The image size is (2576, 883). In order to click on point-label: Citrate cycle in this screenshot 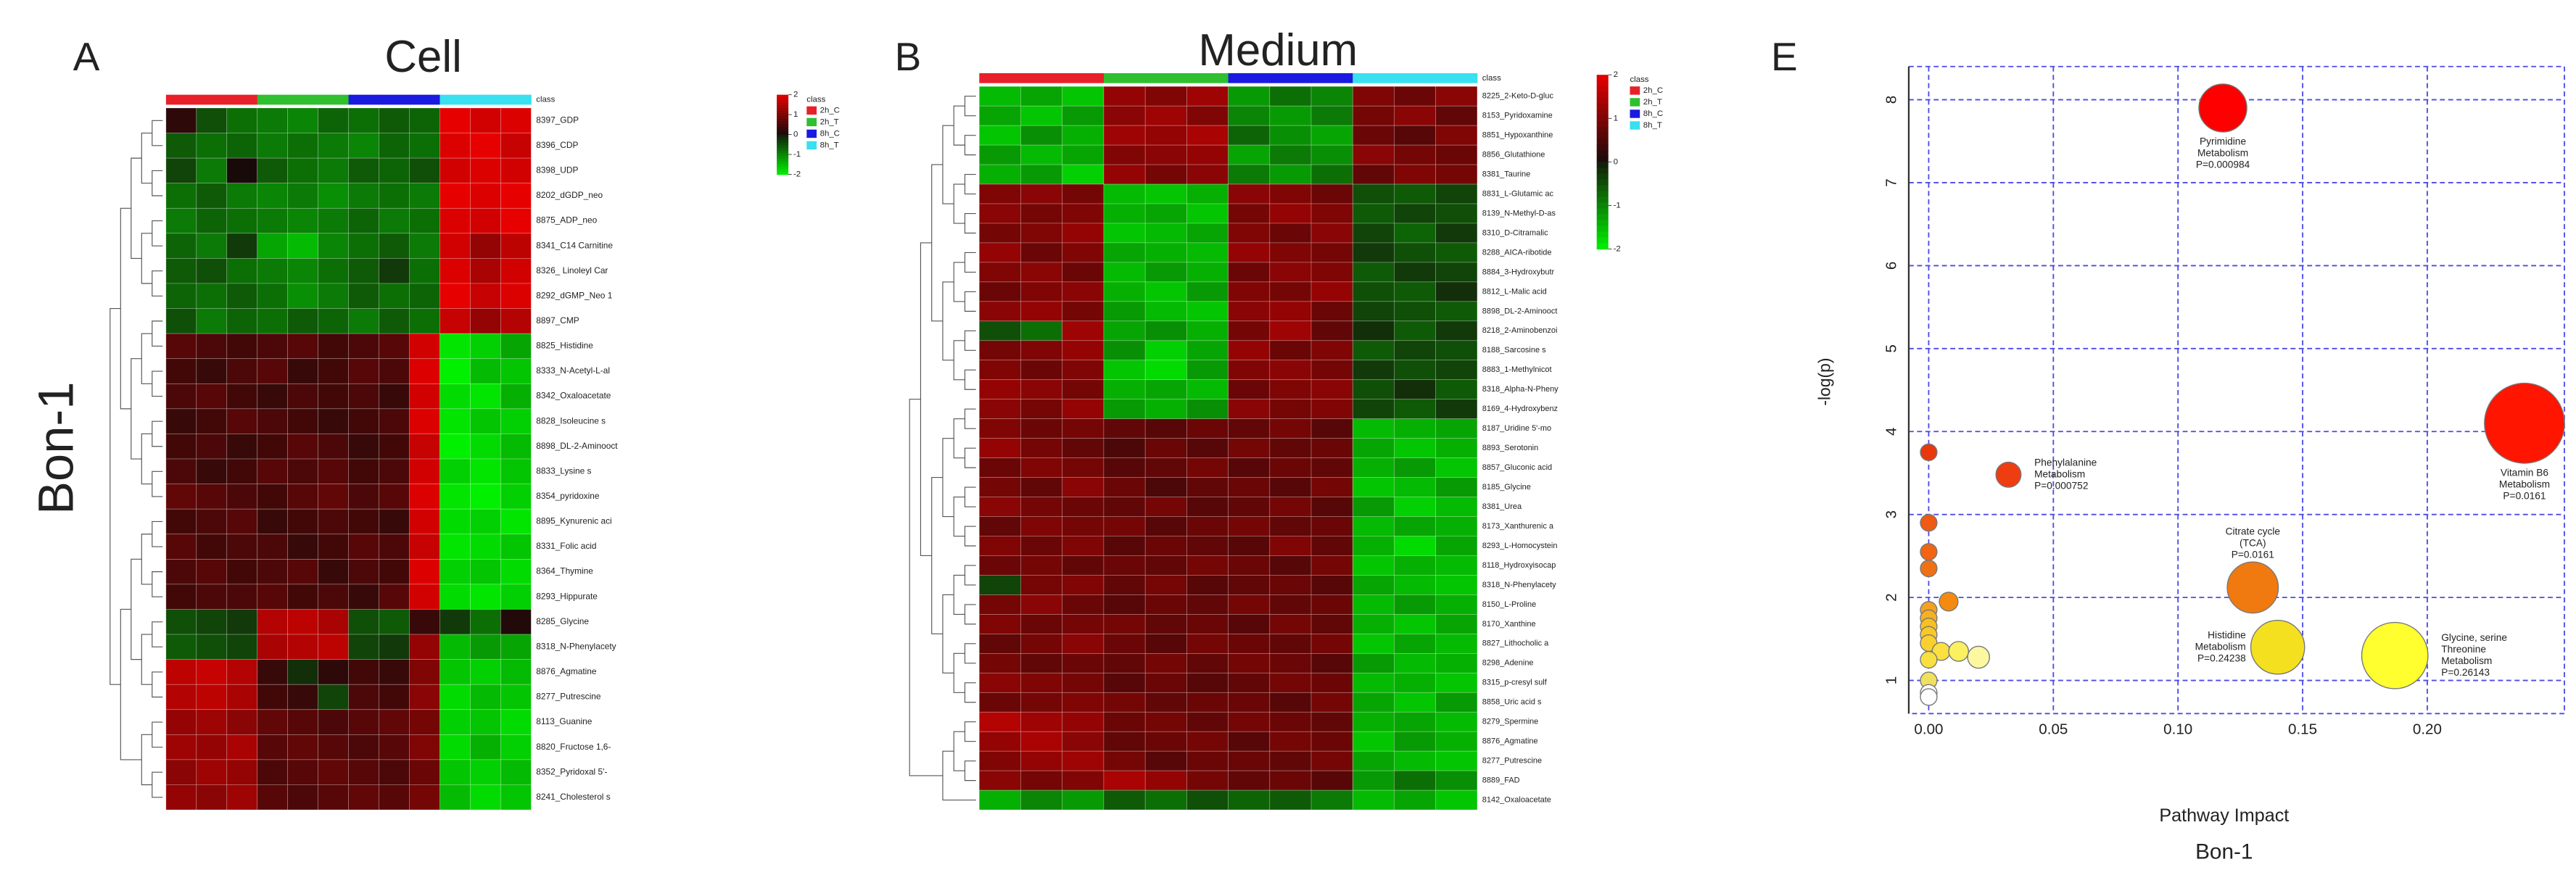, I will do `click(2253, 531)`.